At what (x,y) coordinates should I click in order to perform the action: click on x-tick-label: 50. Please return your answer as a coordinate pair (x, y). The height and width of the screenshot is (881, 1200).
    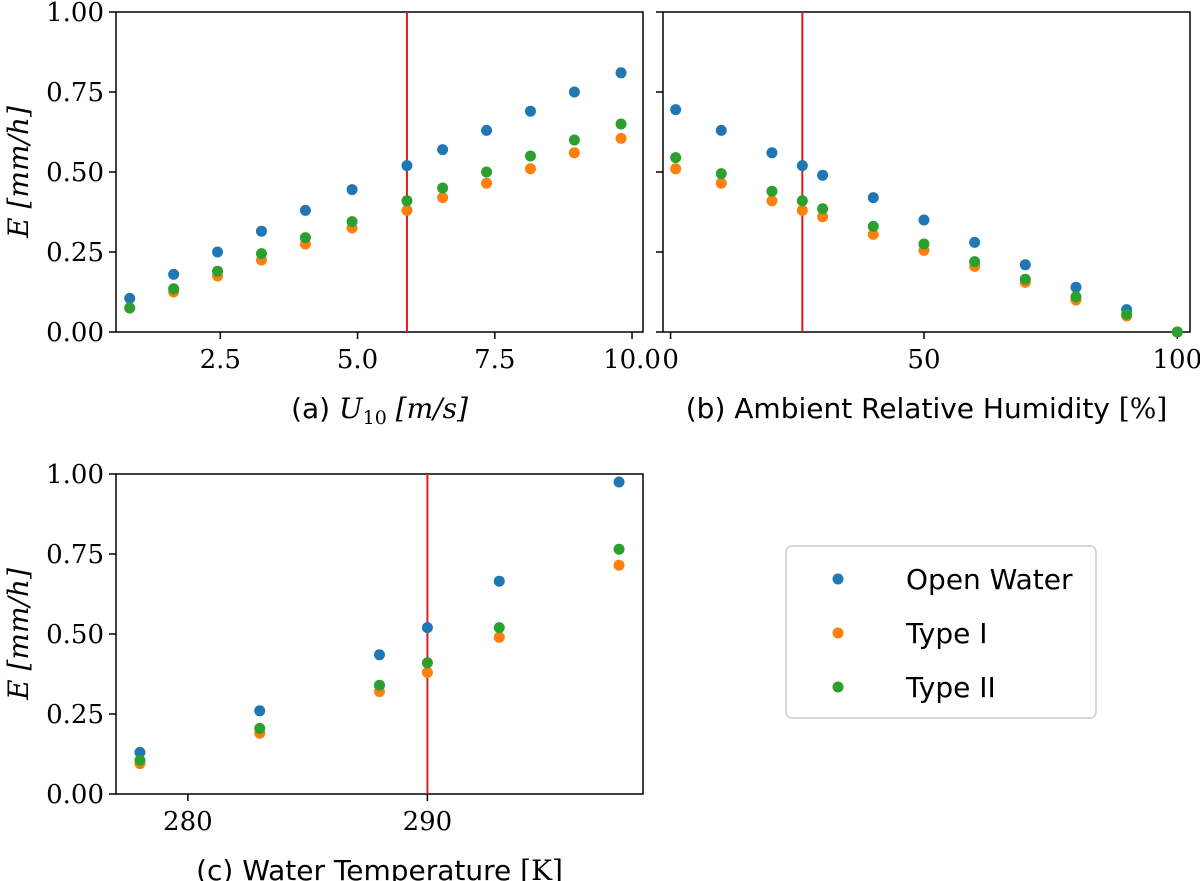
    Looking at the image, I should click on (923, 360).